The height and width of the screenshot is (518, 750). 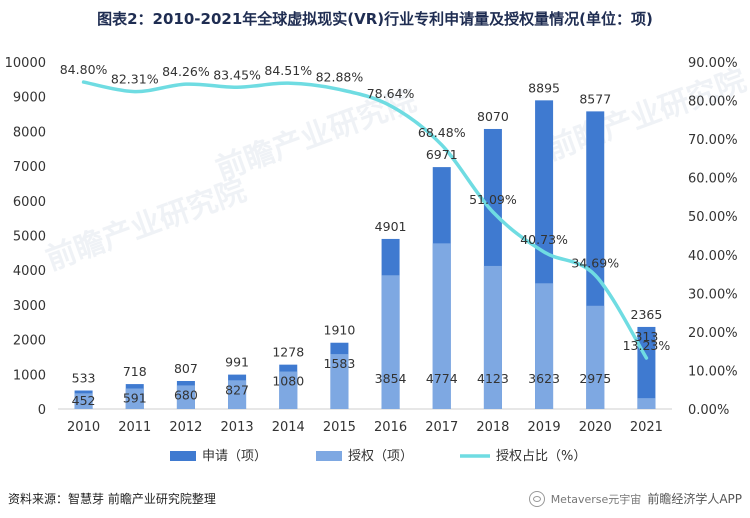 I want to click on y-left-tick-label: 7000, so click(x=29, y=167).